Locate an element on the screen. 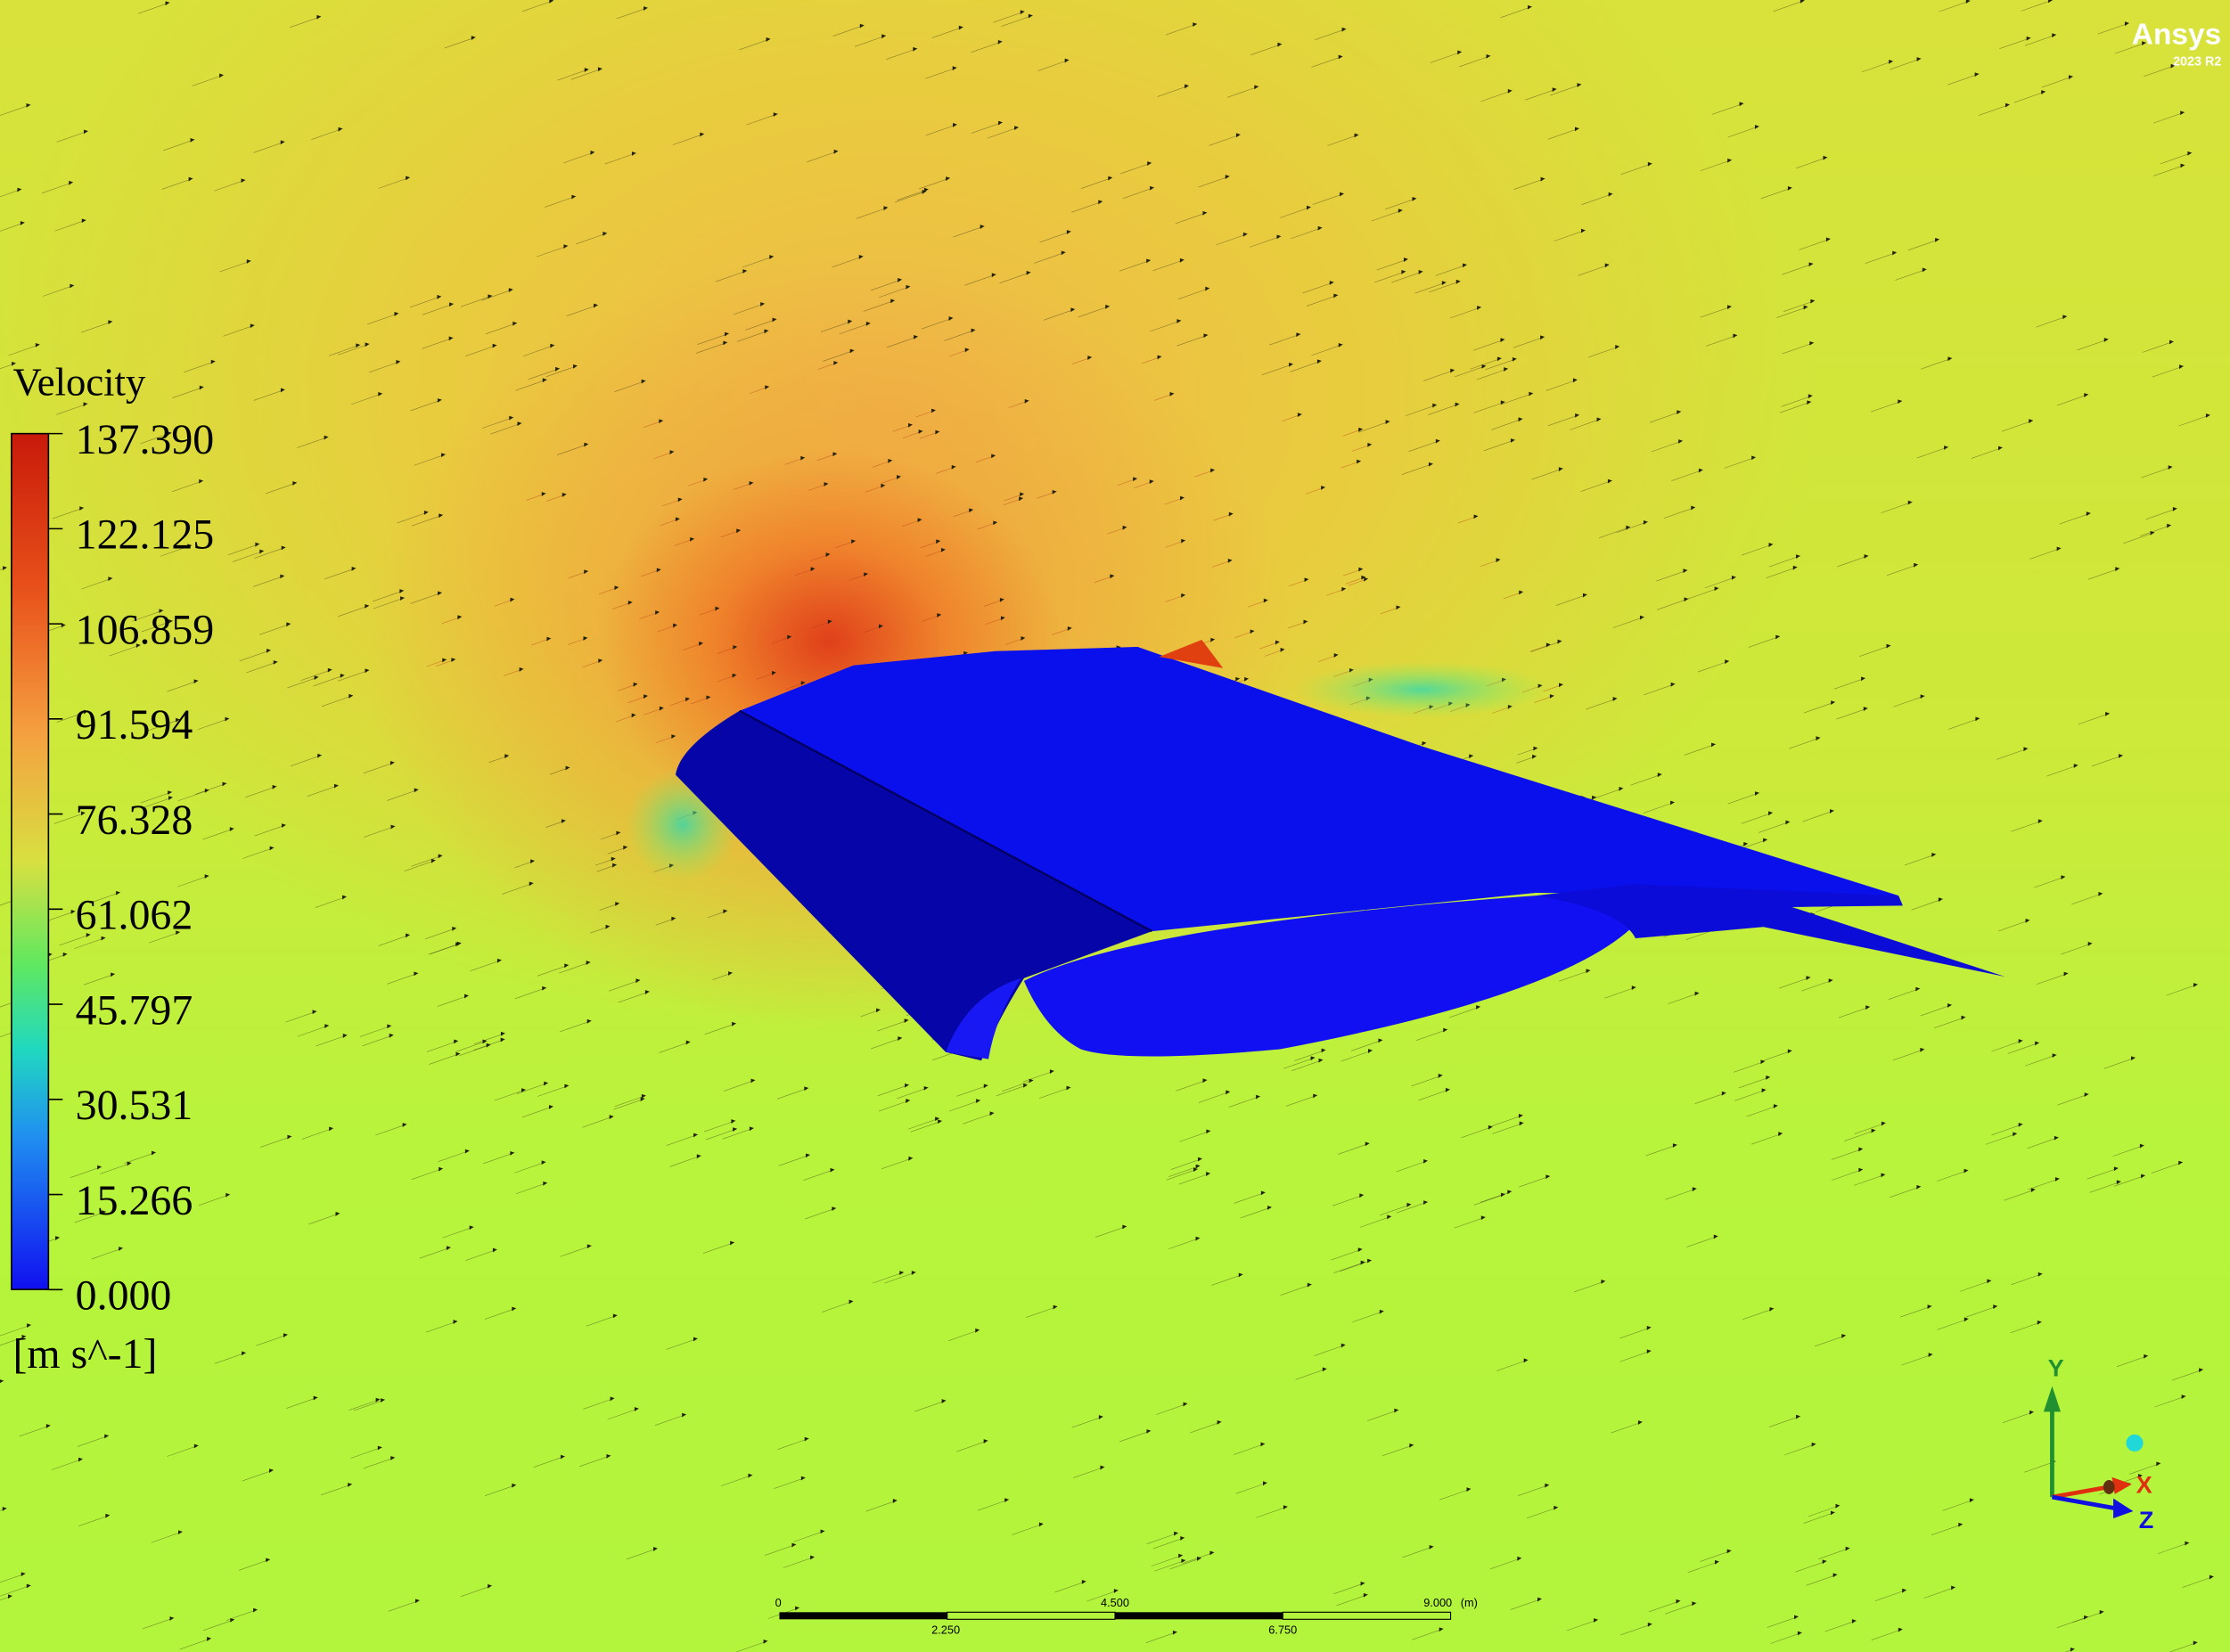  wake-region is located at coordinates (1422, 689).